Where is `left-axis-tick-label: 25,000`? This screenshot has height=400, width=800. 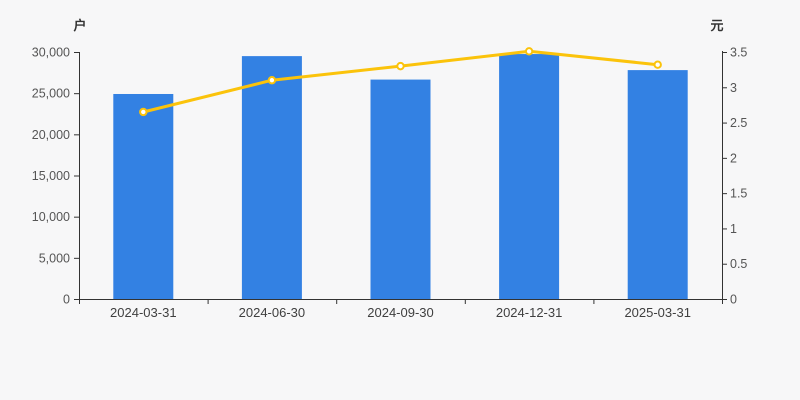
left-axis-tick-label: 25,000 is located at coordinates (51, 94).